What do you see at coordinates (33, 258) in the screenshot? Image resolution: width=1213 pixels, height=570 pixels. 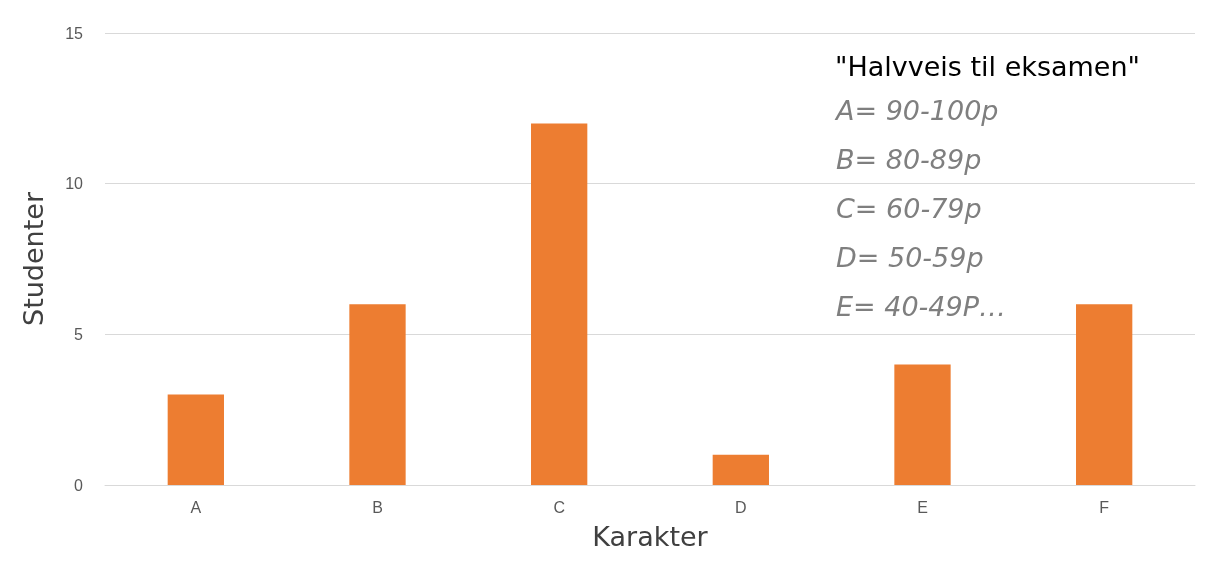 I see `y-axis-title: Studenter` at bounding box center [33, 258].